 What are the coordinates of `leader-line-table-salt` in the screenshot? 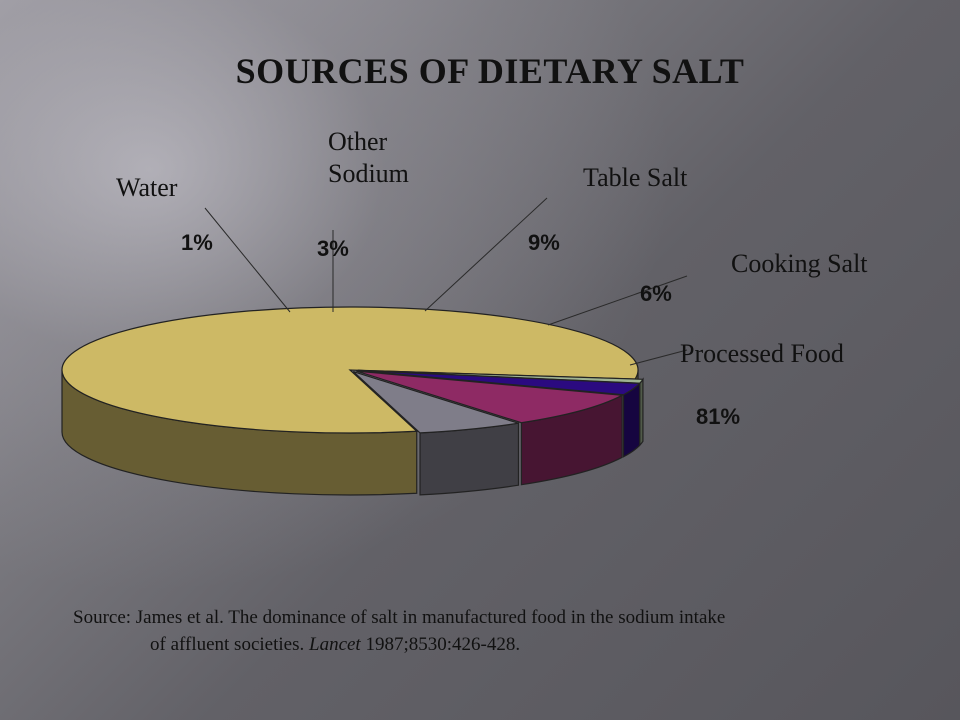 It's located at (486, 254).